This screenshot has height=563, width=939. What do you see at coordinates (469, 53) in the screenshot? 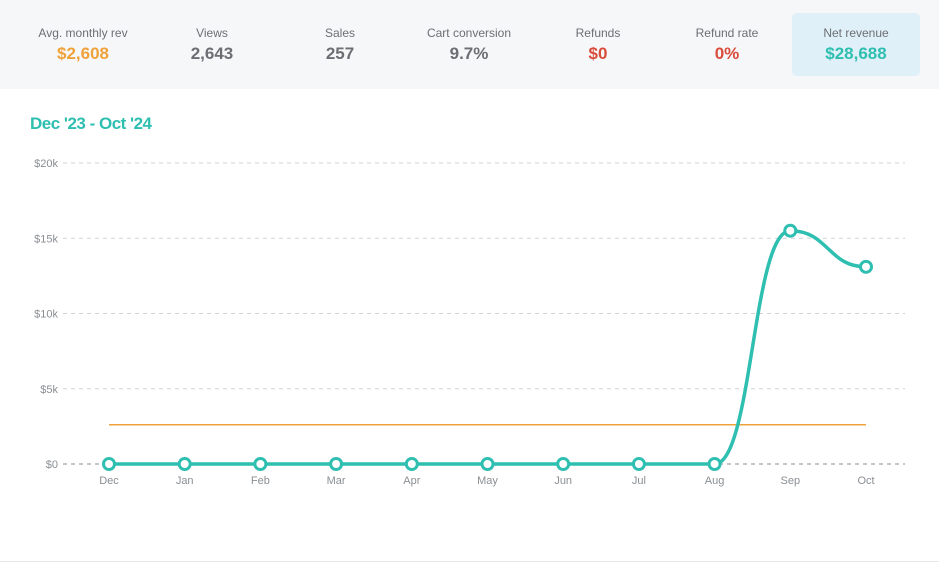
I see `stat-value: 9.7%` at bounding box center [469, 53].